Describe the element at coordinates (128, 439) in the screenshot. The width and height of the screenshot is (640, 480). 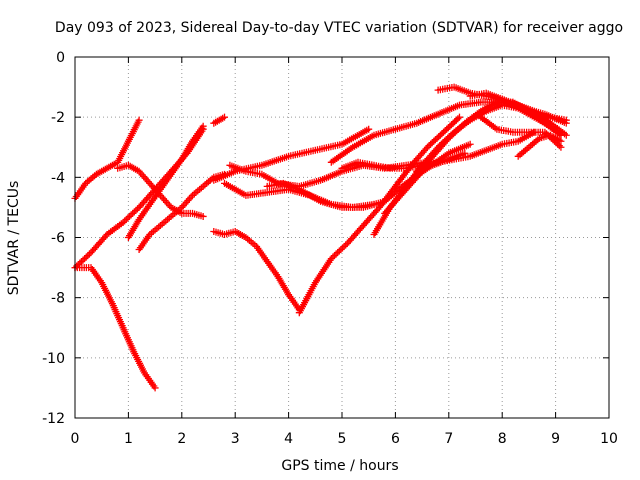
I see `x-tick-label: 1` at that location.